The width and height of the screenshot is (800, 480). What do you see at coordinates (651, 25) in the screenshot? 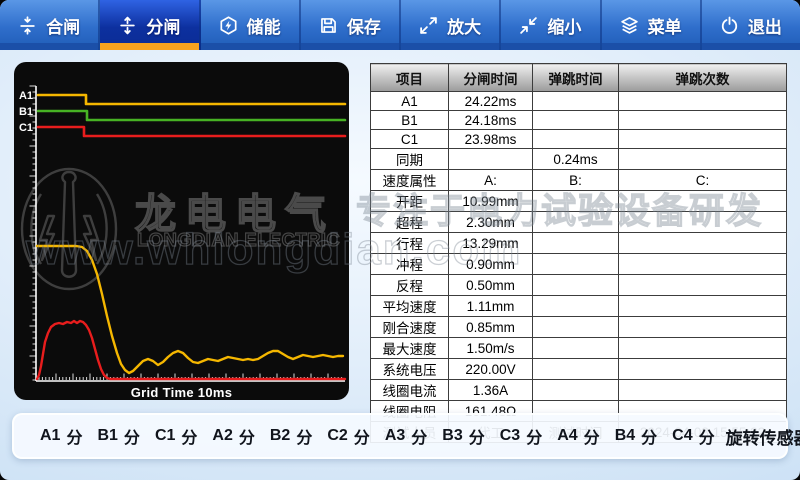
I see `tab-menu: 菜单` at bounding box center [651, 25].